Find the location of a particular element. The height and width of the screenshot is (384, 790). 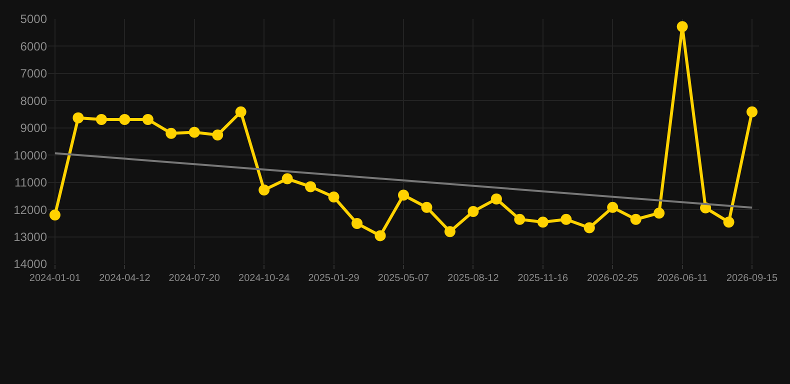

x-tick-label: 2025-11-16 is located at coordinates (543, 278).